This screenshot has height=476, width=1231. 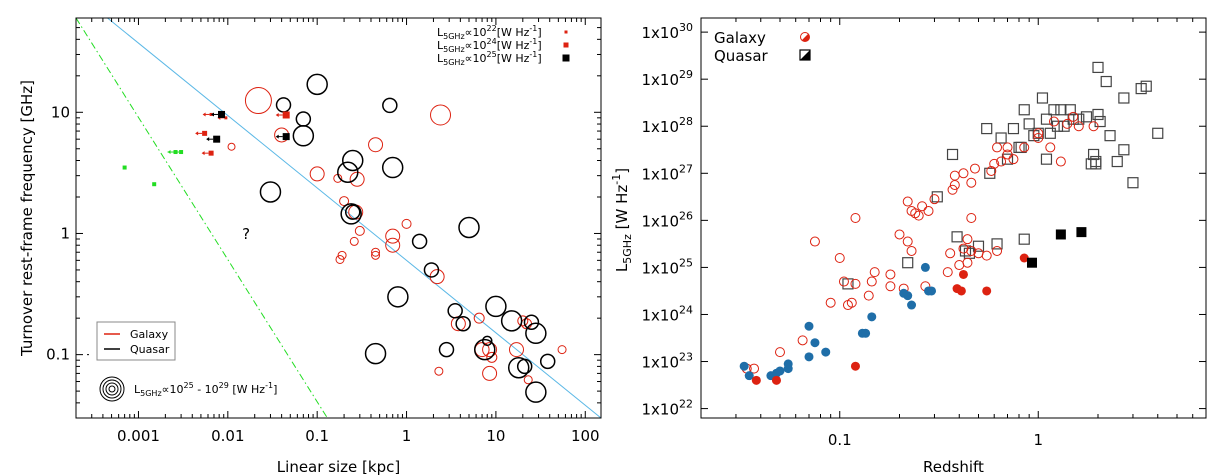 What do you see at coordinates (407, 436) in the screenshot?
I see `x-tick-label: 1` at bounding box center [407, 436].